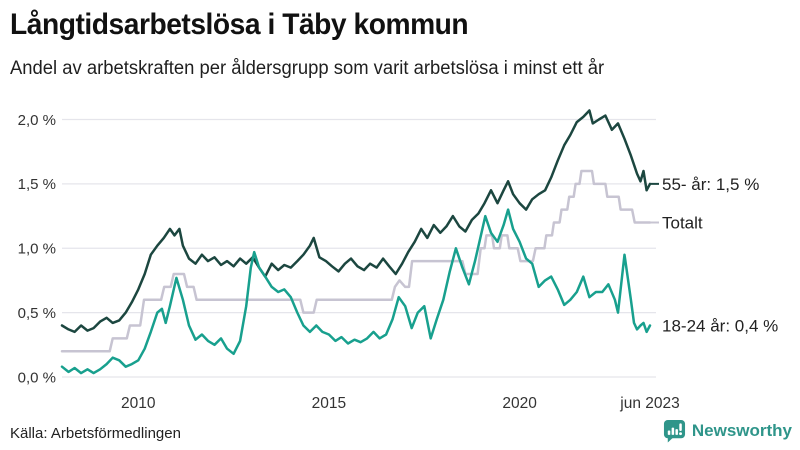  I want to click on y-axis-tick-label: 1,0 %, so click(37, 249).